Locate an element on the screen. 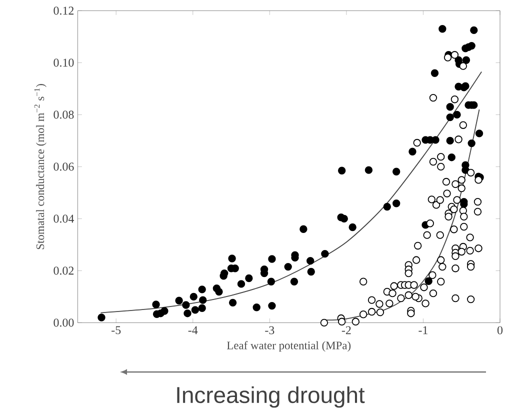  y-tick-label: 0.04 is located at coordinates (64, 218).